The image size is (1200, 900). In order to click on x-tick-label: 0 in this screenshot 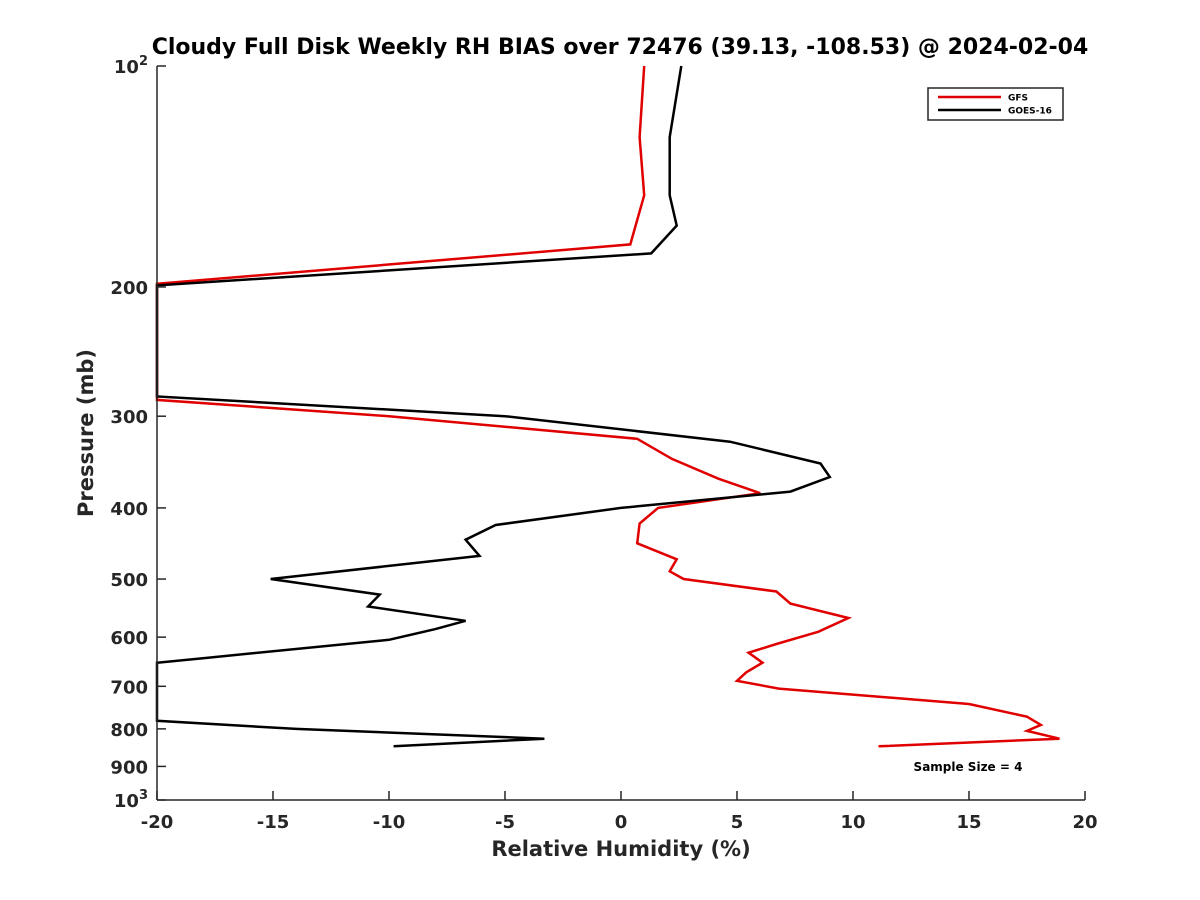, I will do `click(621, 822)`.